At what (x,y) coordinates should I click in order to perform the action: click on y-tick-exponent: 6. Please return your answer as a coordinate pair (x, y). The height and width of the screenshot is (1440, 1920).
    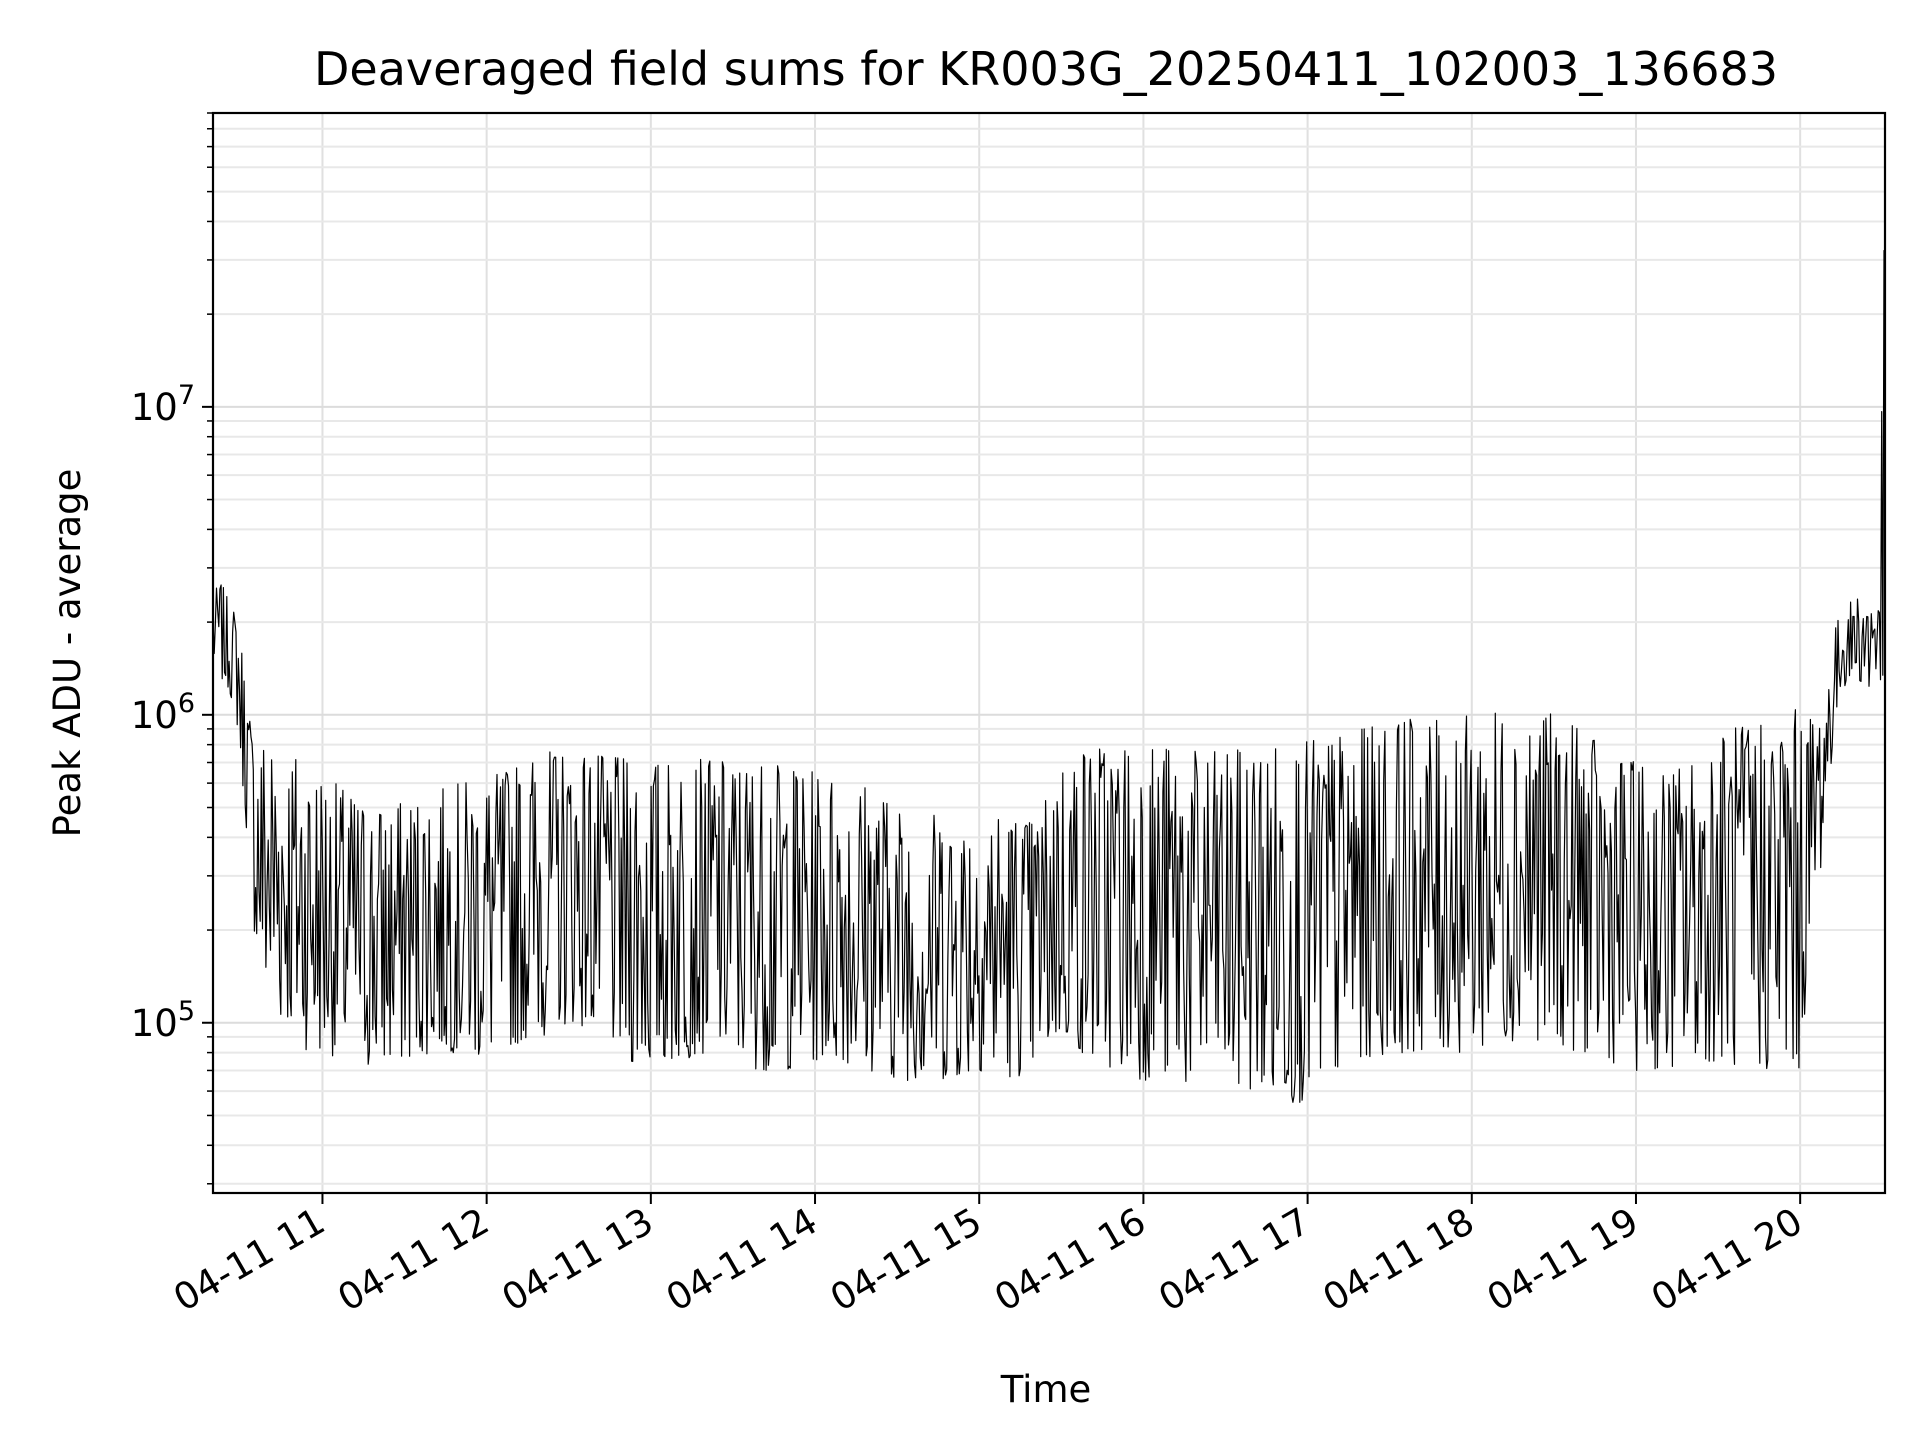
    Looking at the image, I should click on (186, 703).